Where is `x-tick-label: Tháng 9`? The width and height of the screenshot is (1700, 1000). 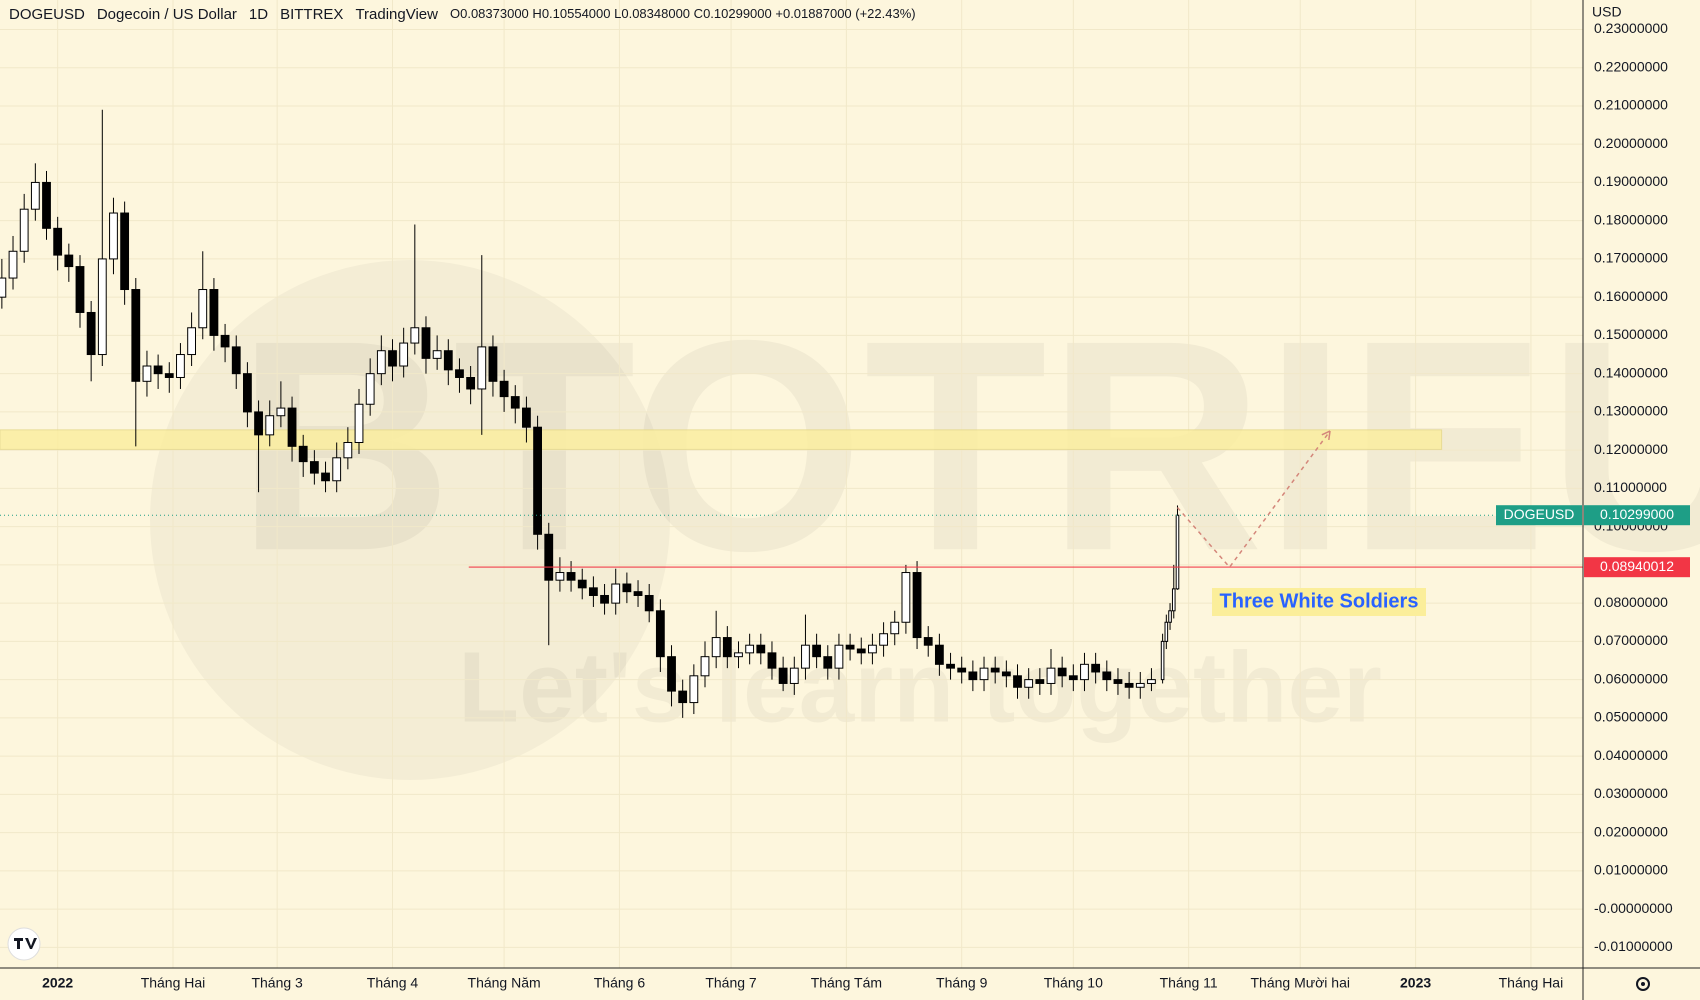 x-tick-label: Tháng 9 is located at coordinates (962, 983).